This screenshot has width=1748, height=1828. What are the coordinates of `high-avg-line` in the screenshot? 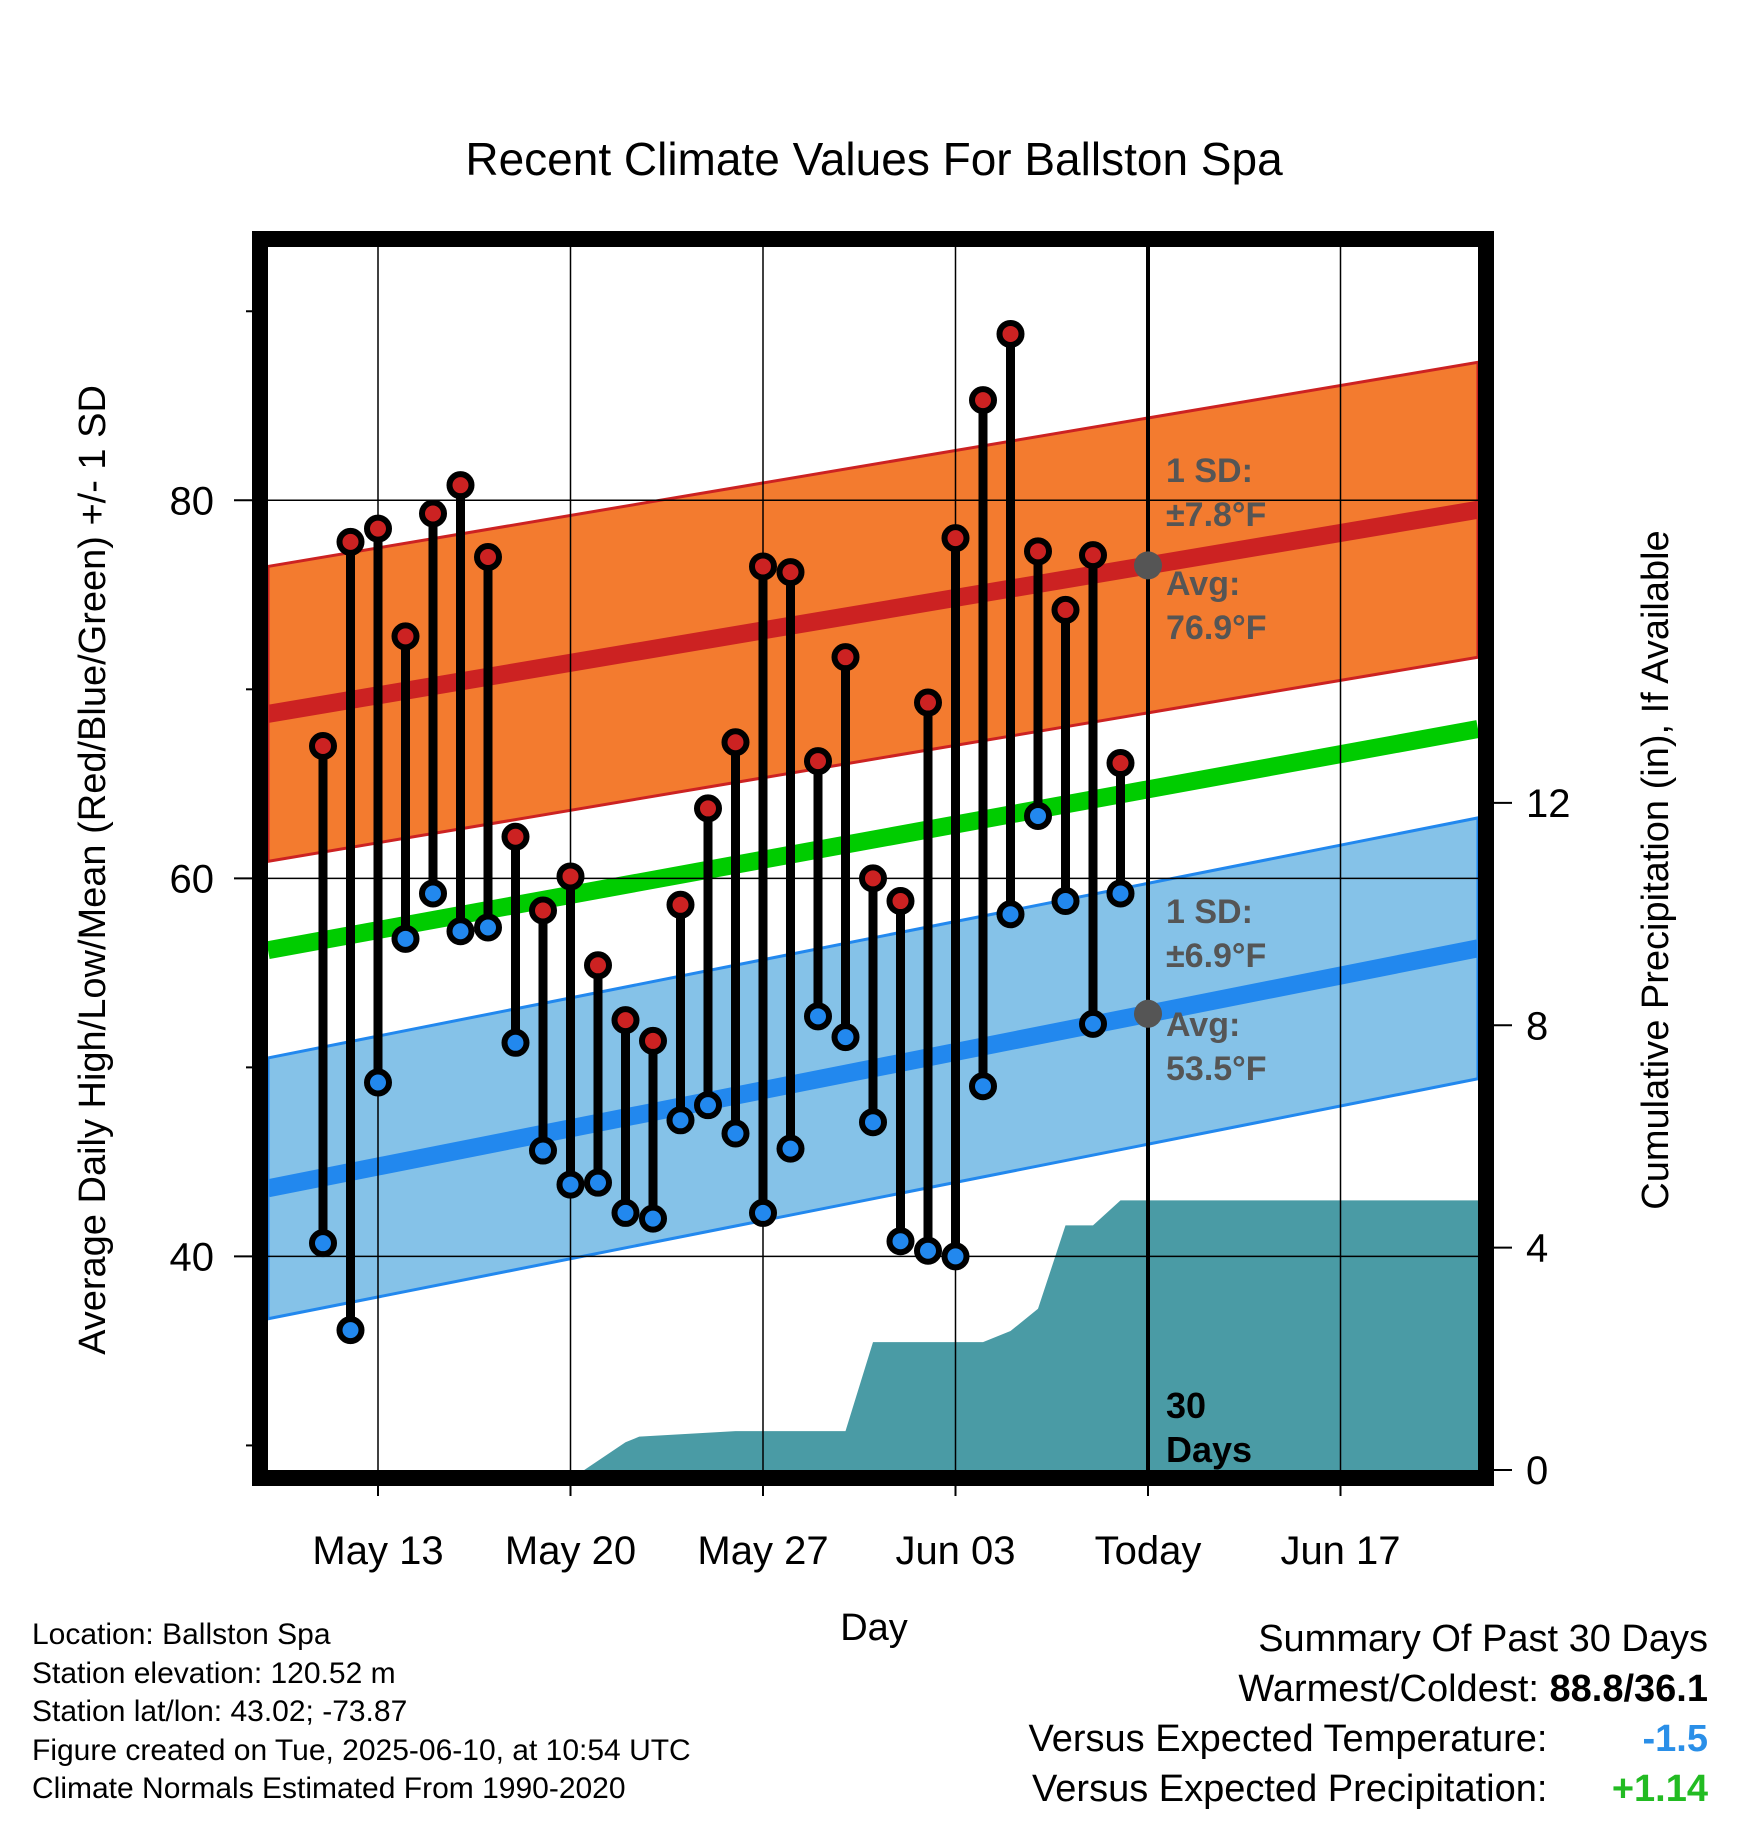 It's located at (873, 611).